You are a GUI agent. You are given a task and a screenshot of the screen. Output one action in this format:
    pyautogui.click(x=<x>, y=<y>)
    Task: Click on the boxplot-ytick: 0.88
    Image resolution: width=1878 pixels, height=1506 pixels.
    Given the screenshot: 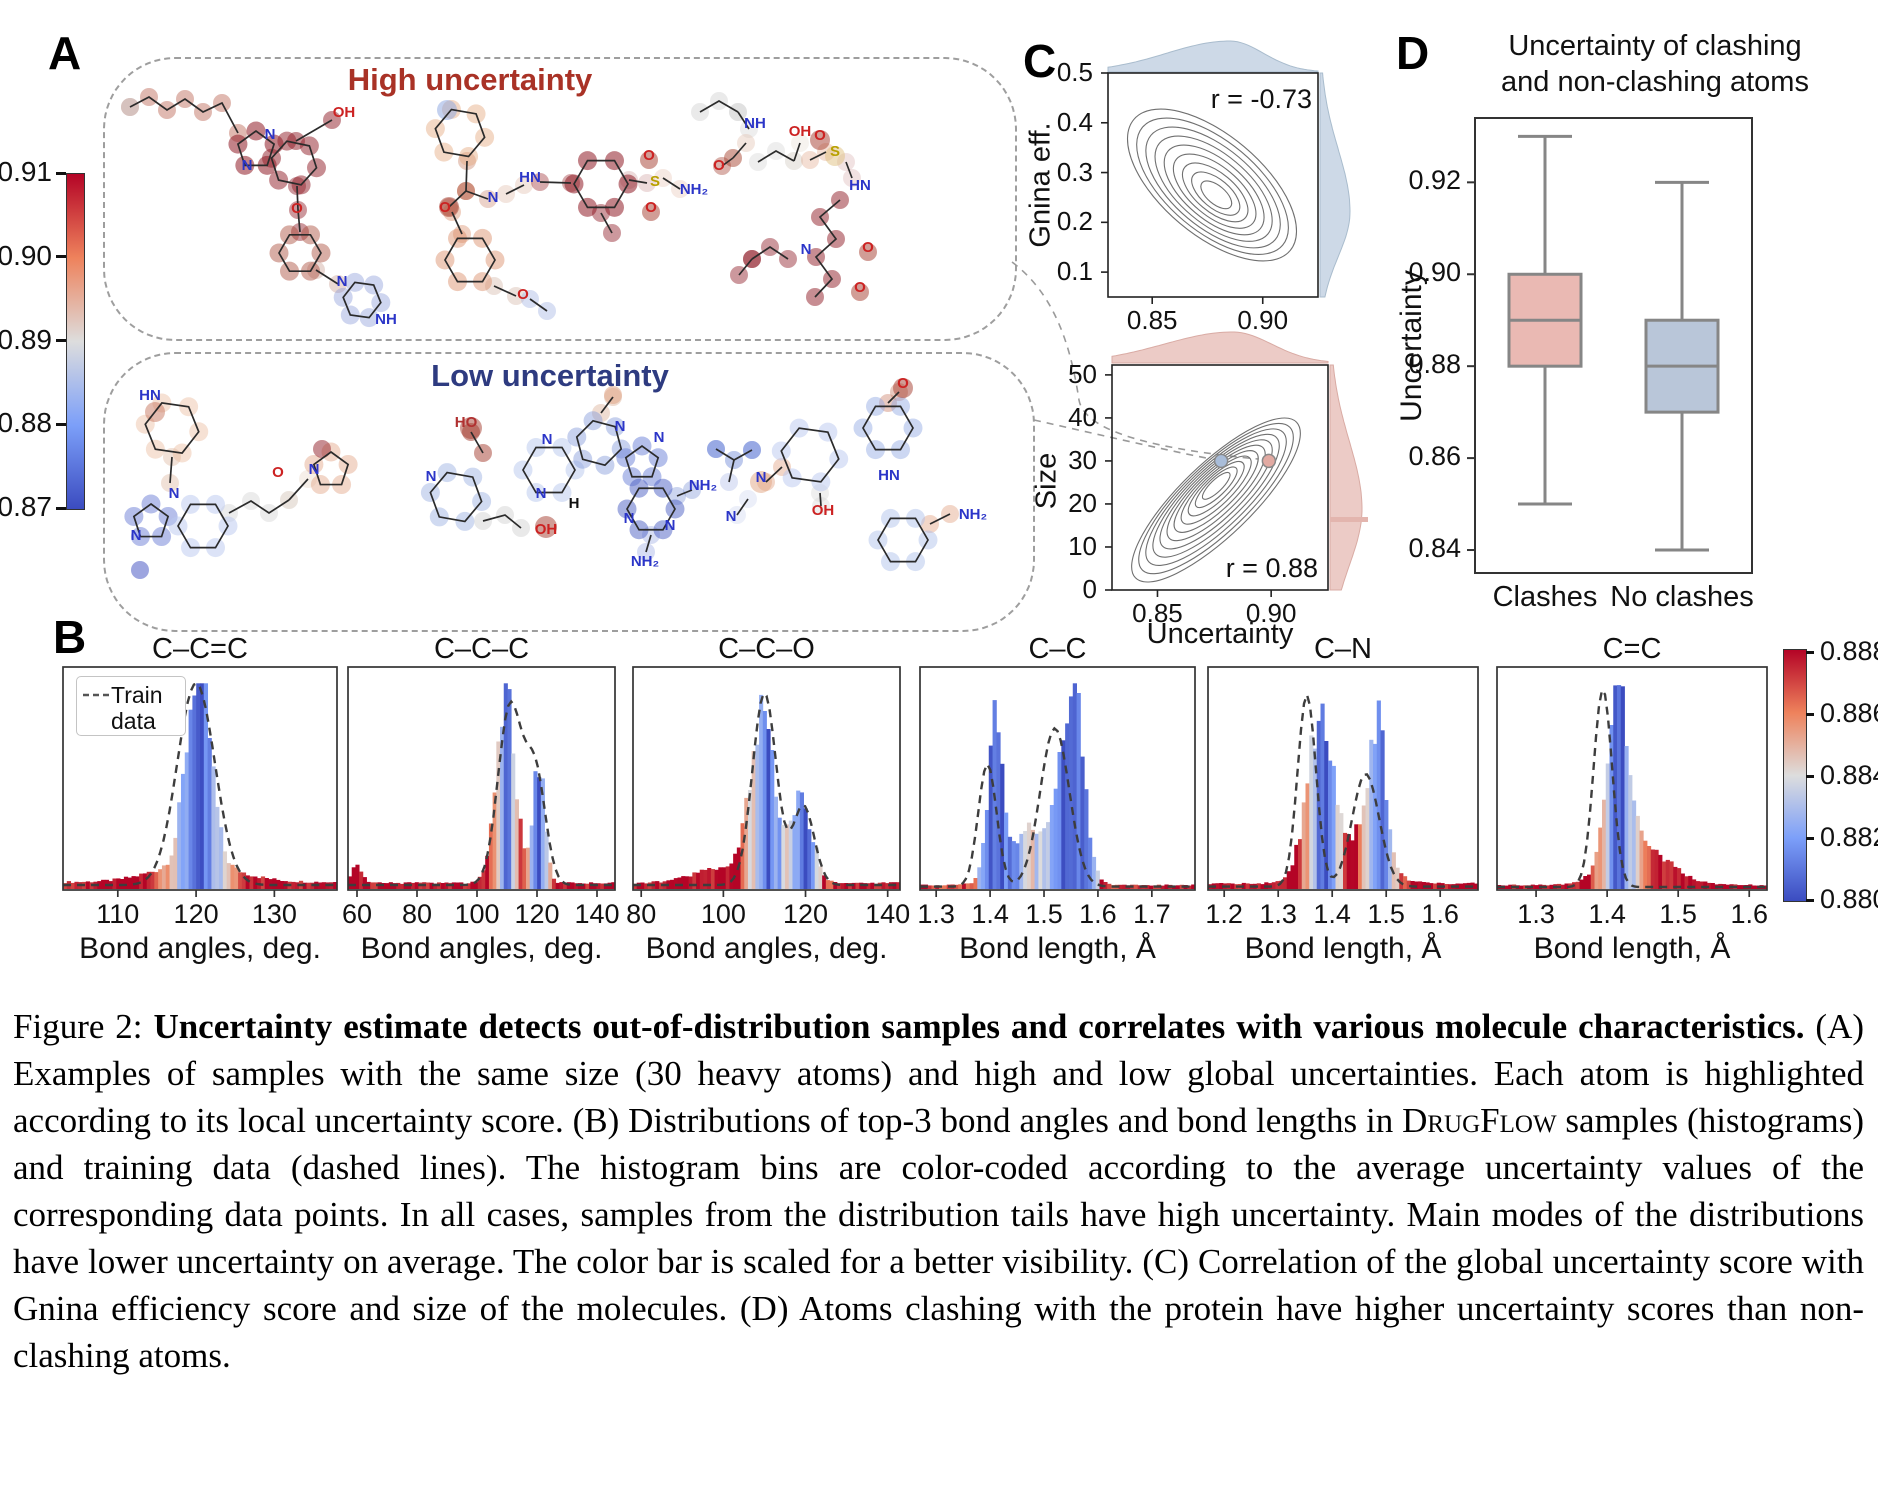 What is the action you would take?
    pyautogui.click(x=1434, y=364)
    